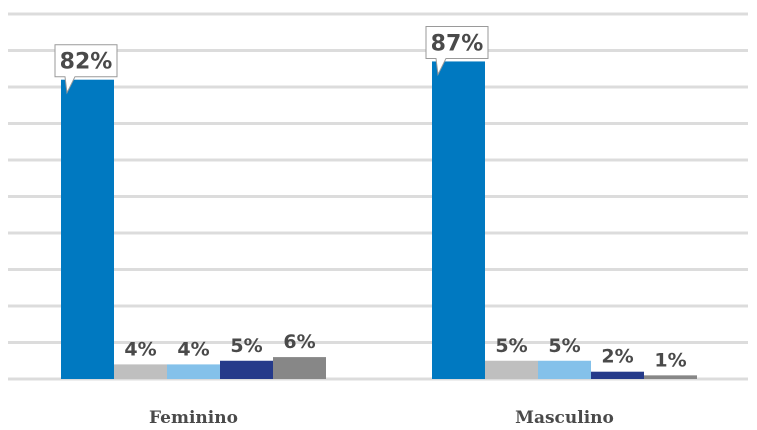 Image resolution: width=757 pixels, height=430 pixels. I want to click on data-label: 82%, so click(86, 62).